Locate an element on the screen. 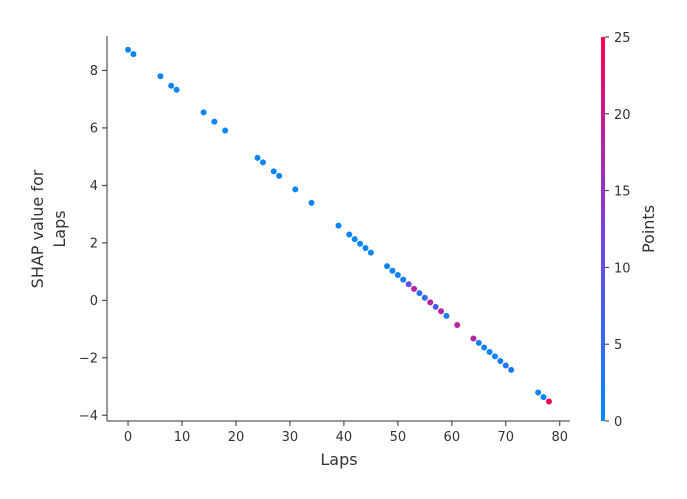  y-axis-ticks: −4 −2 0 2 4 6 8 is located at coordinates (93, 244).